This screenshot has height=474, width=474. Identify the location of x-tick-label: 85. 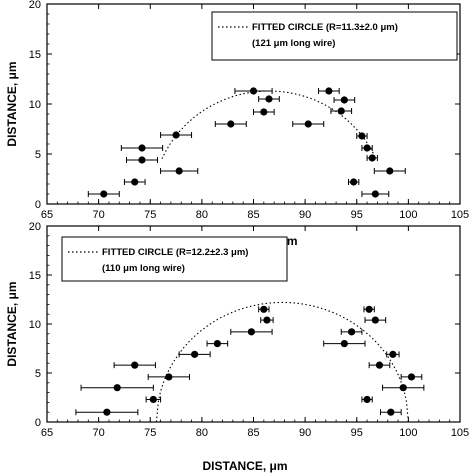
(253, 215).